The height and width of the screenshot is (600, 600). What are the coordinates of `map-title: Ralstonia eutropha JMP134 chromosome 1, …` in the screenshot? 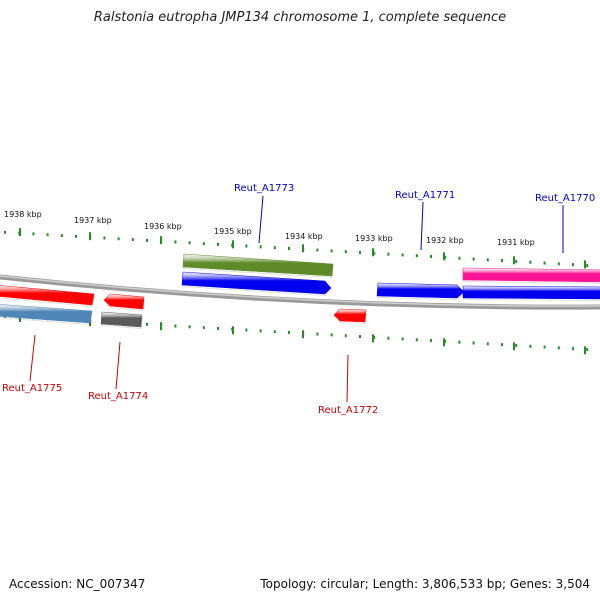 It's located at (300, 17).